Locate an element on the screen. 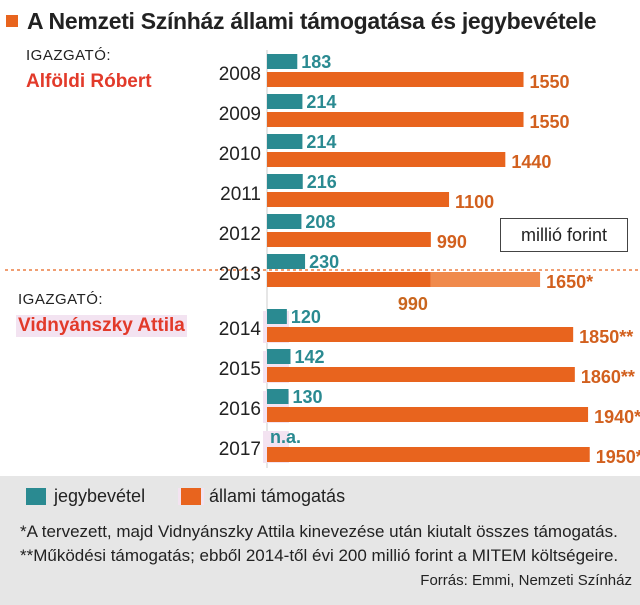  ticket-bar-2014 is located at coordinates (277, 316).